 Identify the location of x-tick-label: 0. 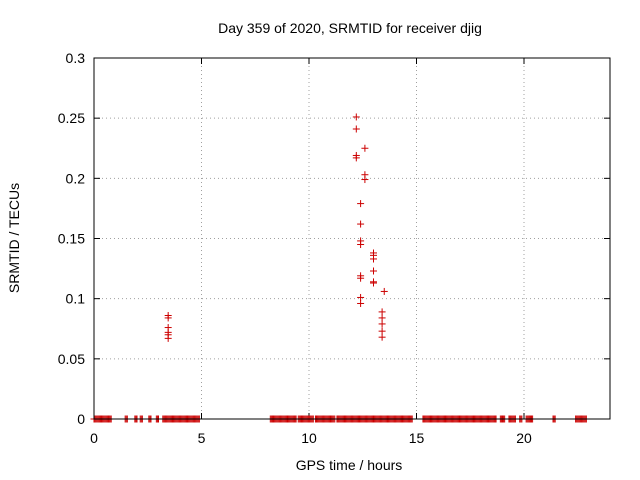
(94, 438).